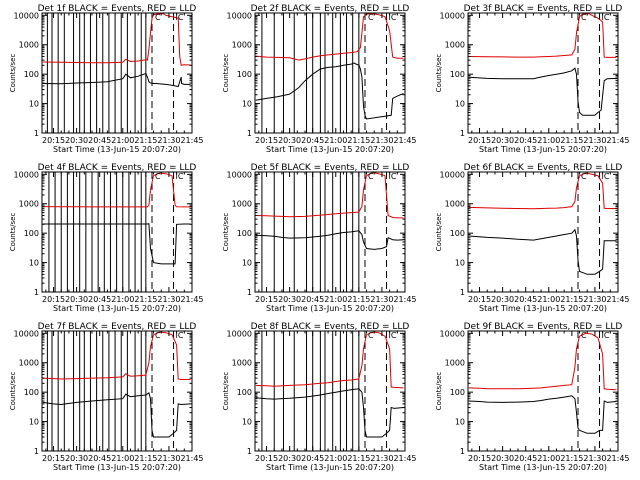 This screenshot has height=480, width=640. Describe the element at coordinates (543, 168) in the screenshot. I see `panel-title: Det 6f BLACK = Events, RED = LLD` at that location.